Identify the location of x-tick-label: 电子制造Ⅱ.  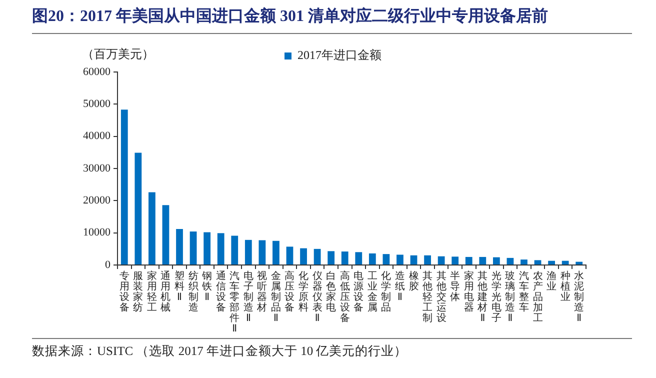
(248, 297).